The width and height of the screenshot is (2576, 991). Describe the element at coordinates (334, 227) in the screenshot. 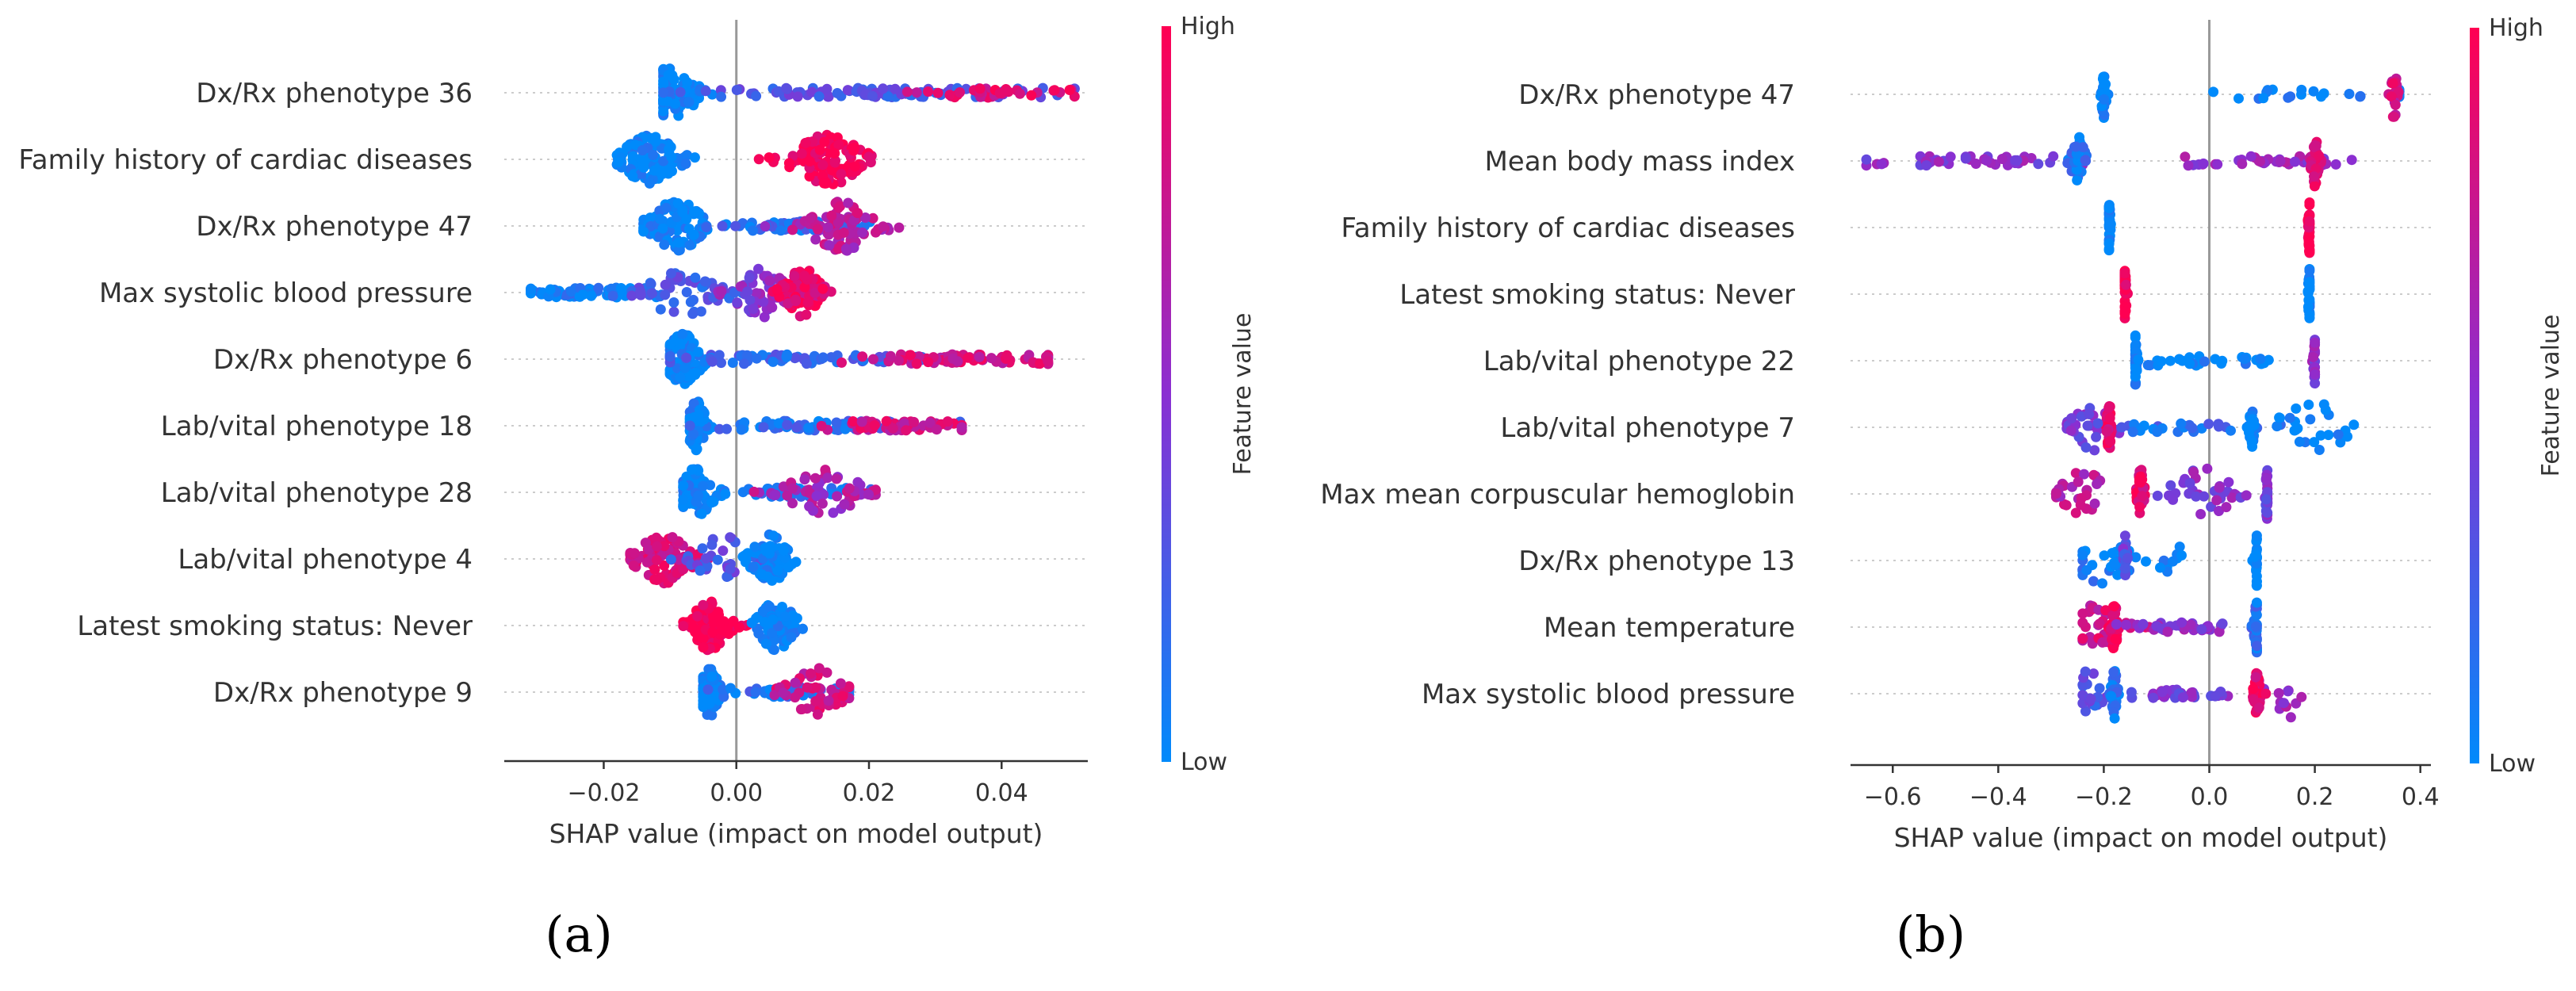

I see `feature-label: Dx/Rx phenotype 47` at that location.